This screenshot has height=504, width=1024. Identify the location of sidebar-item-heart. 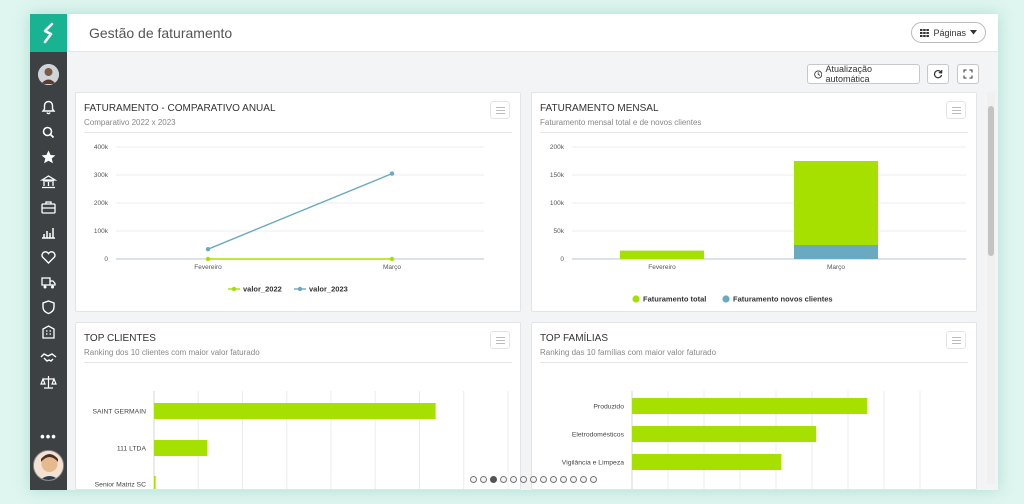
(48, 257).